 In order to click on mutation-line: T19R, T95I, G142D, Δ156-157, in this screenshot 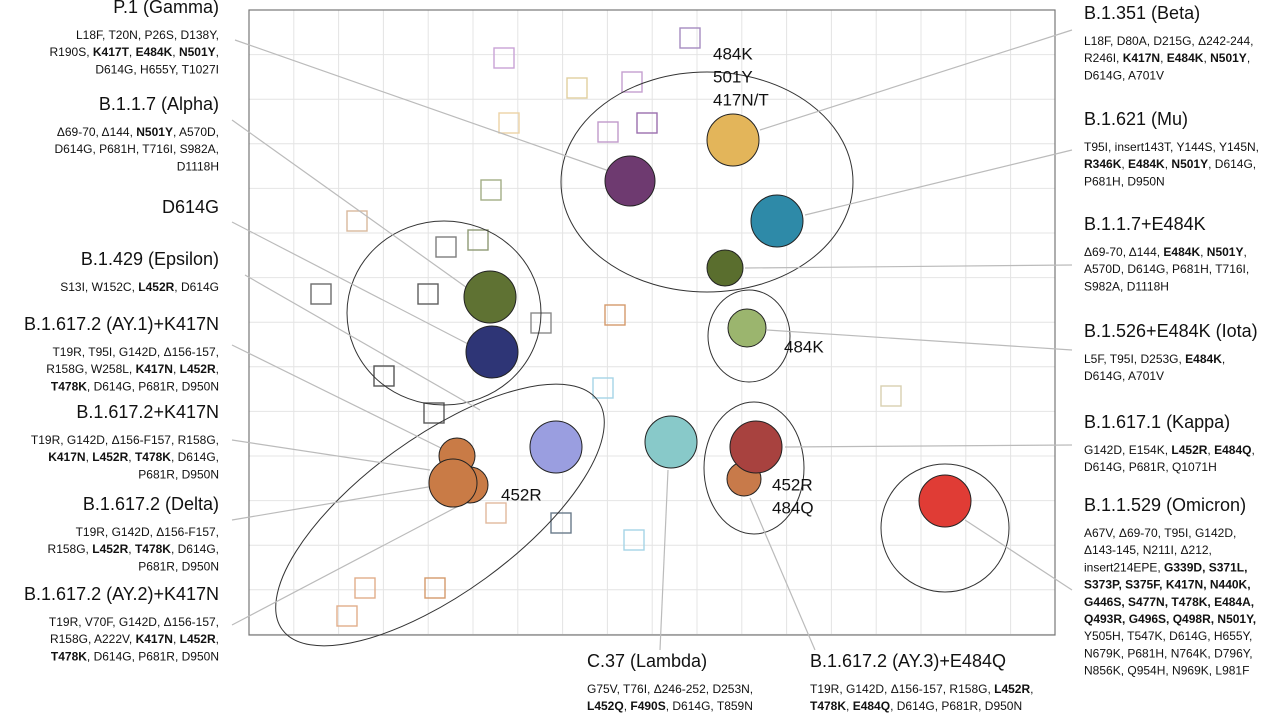, I will do `click(135, 352)`.